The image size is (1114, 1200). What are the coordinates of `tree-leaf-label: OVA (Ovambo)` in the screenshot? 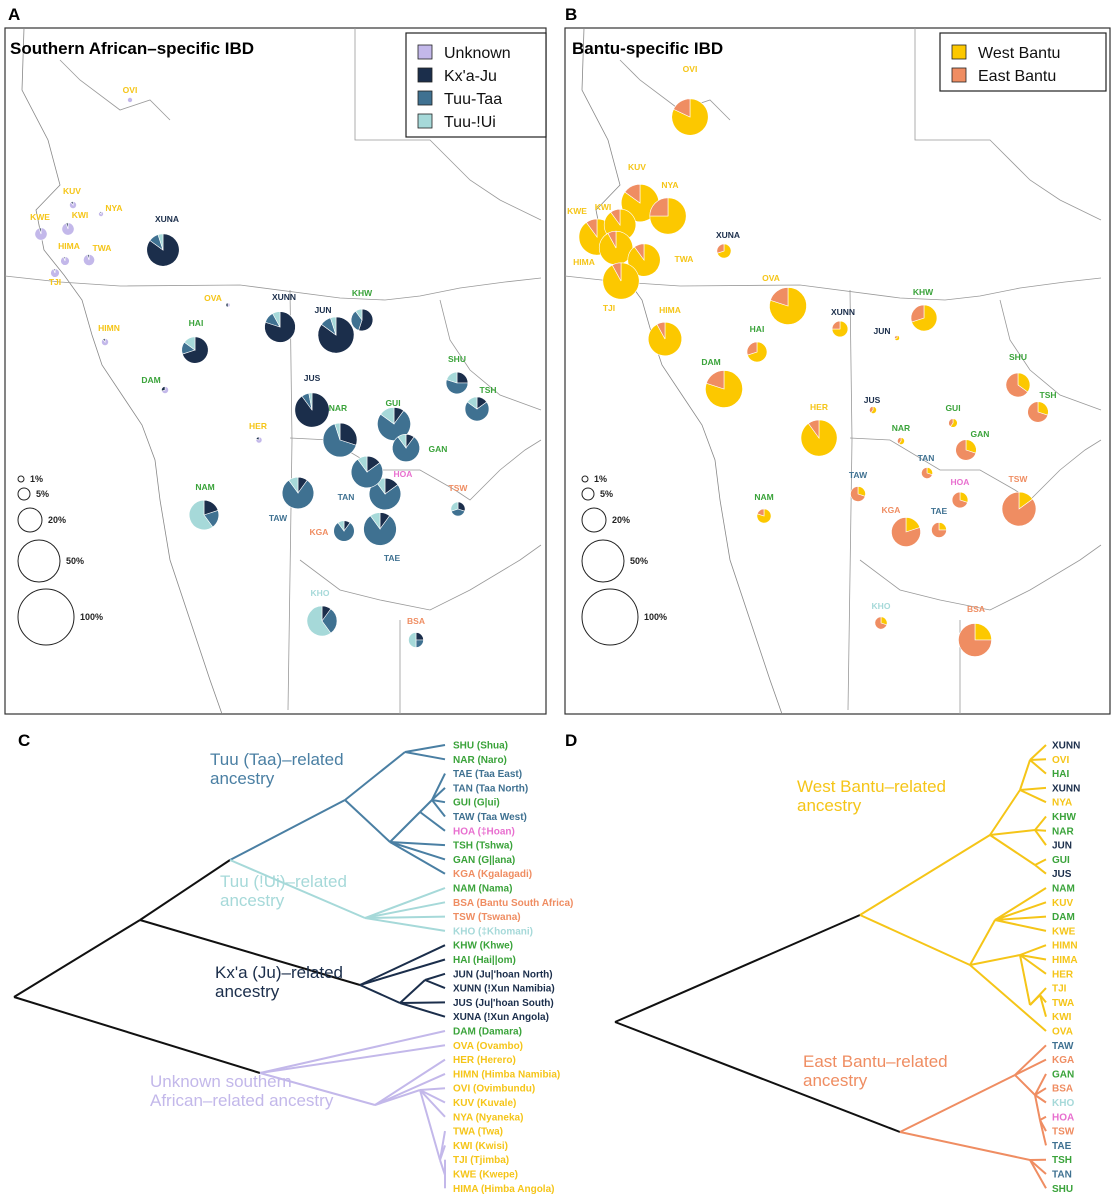 It's located at (488, 1046).